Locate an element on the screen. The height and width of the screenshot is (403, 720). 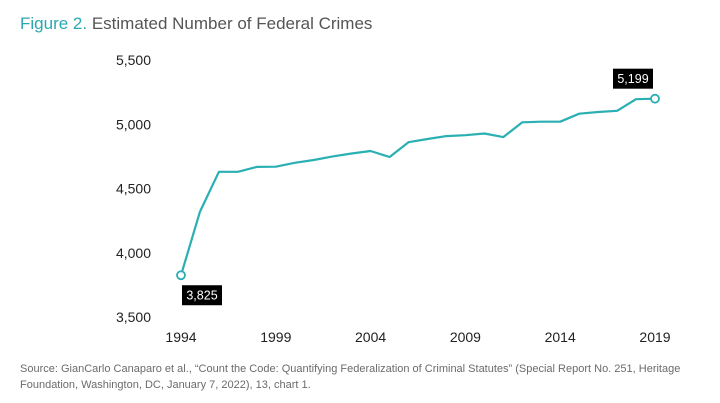
x-tick-label: 2009 is located at coordinates (465, 337).